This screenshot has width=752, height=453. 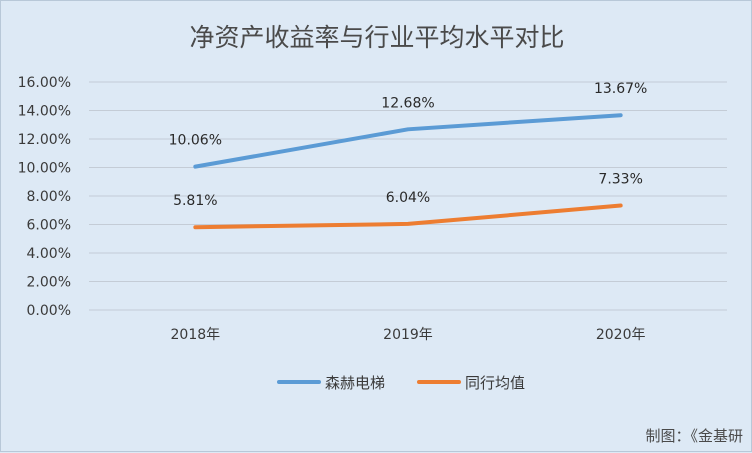 I want to click on y-tick-label: 16.00%, so click(x=44, y=83).